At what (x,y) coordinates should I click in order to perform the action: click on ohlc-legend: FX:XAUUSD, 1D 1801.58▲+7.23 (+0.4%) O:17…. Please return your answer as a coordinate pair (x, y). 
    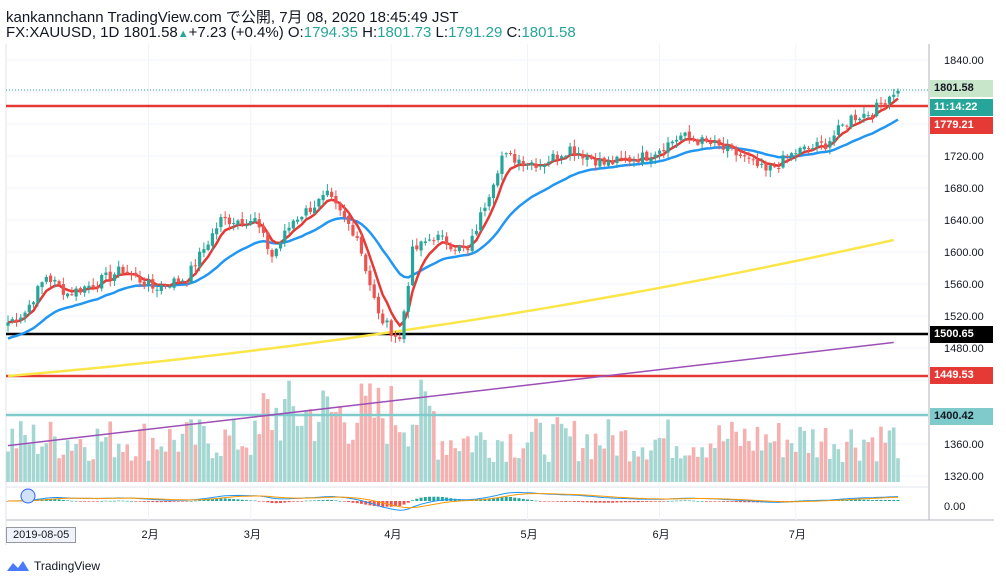
    Looking at the image, I should click on (291, 32).